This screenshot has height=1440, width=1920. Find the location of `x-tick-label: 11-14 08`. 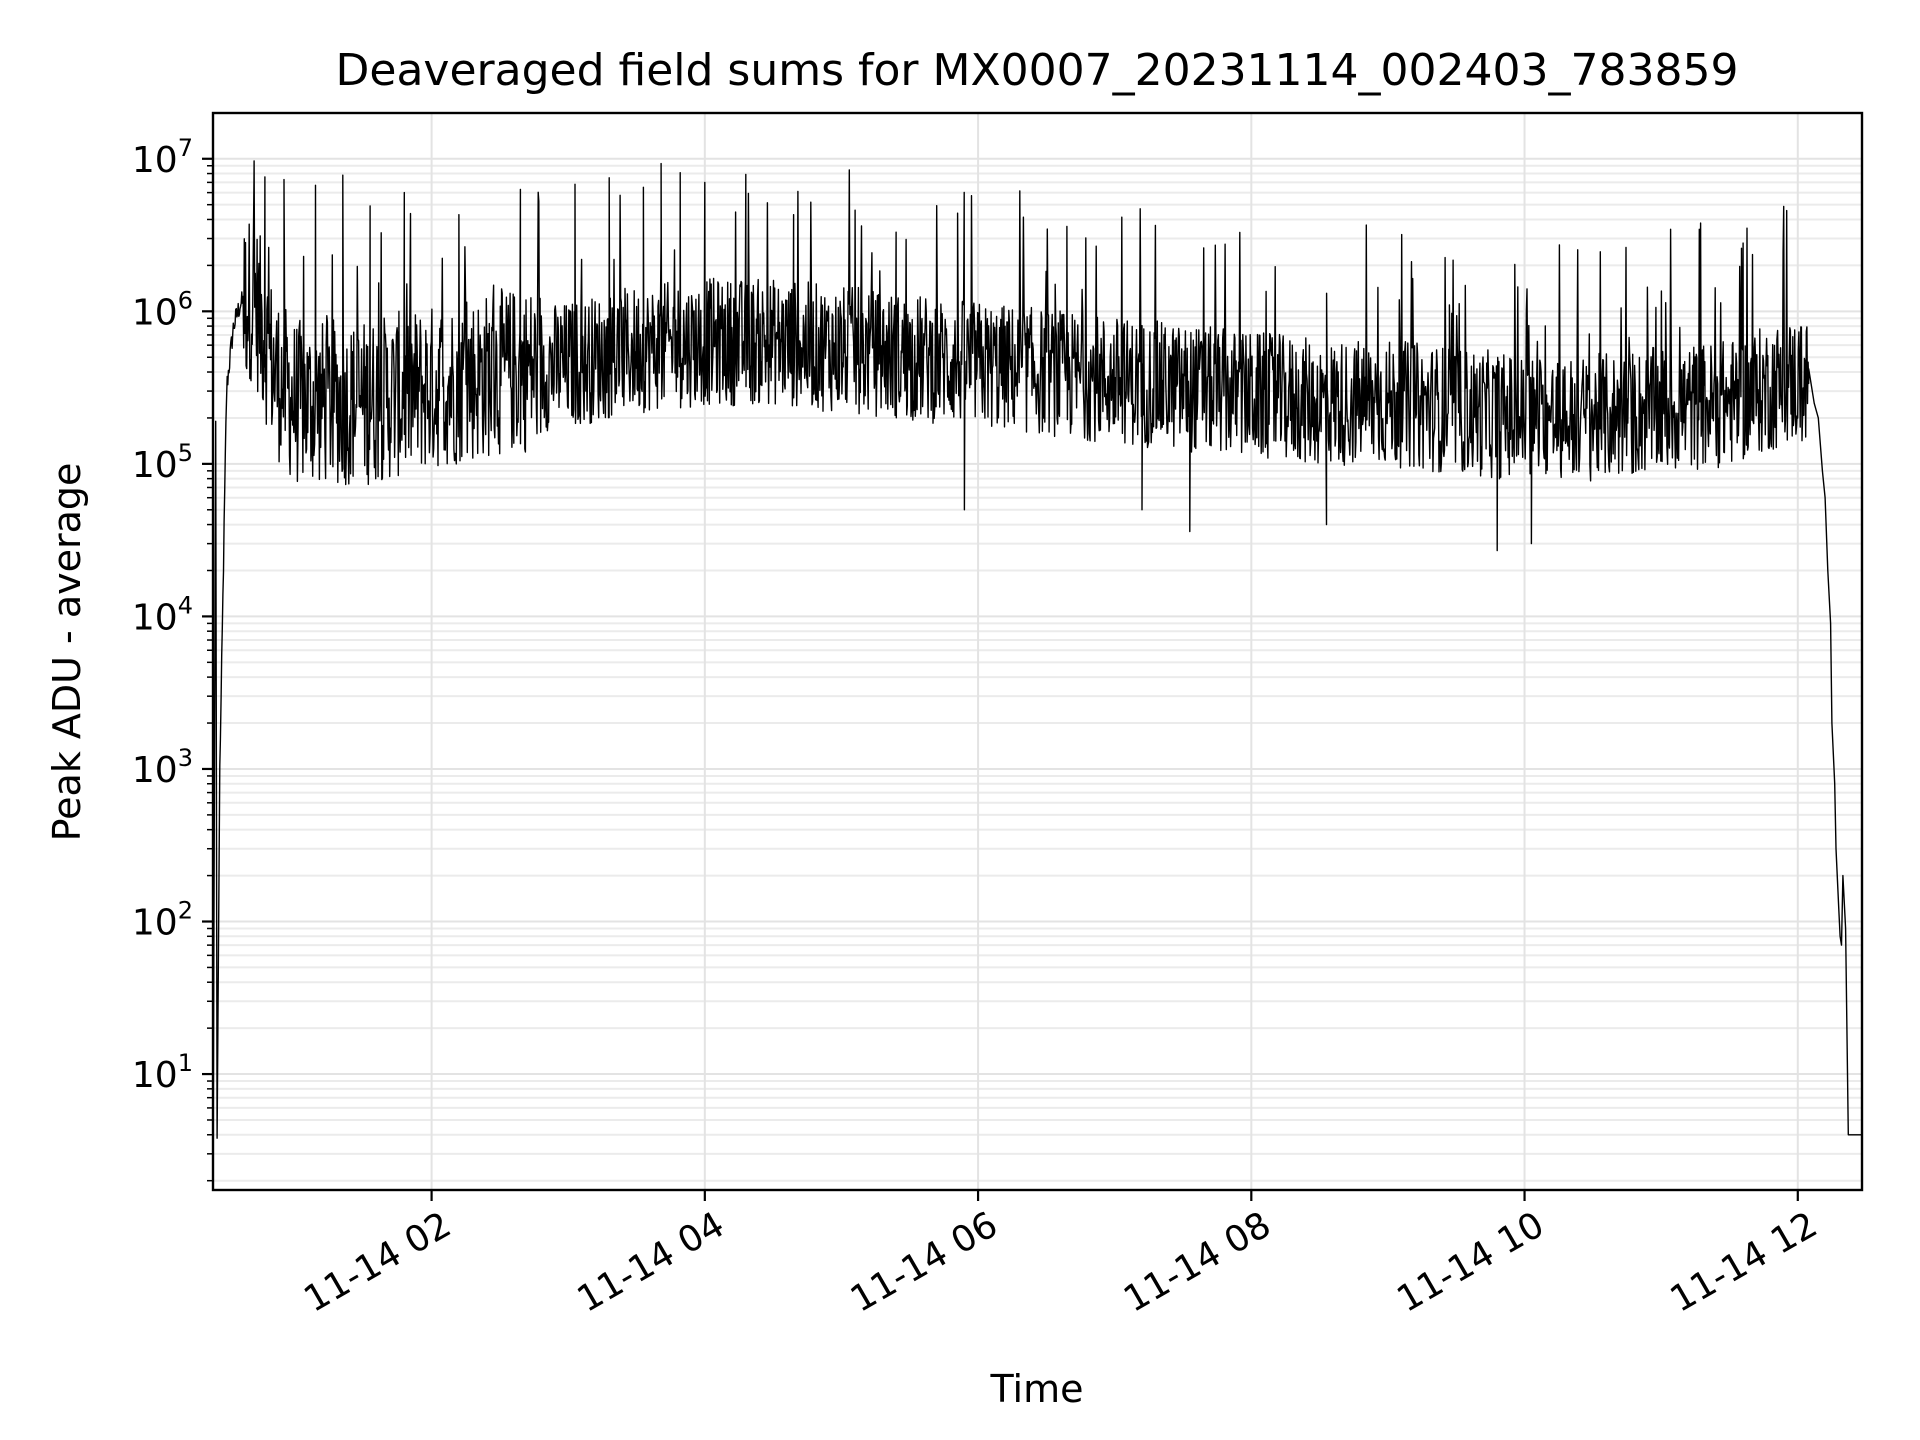

x-tick-label: 11-14 08 is located at coordinates (1197, 1262).